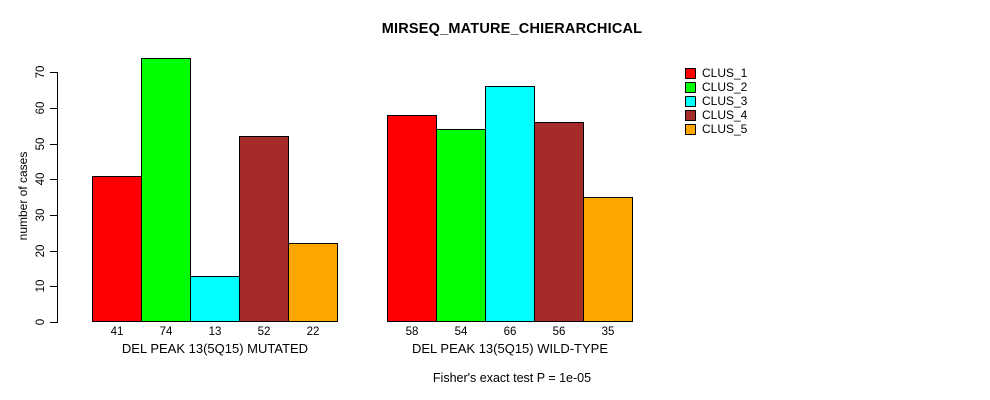 This screenshot has width=990, height=400. Describe the element at coordinates (264, 332) in the screenshot. I see `bar-value-label: 52` at that location.